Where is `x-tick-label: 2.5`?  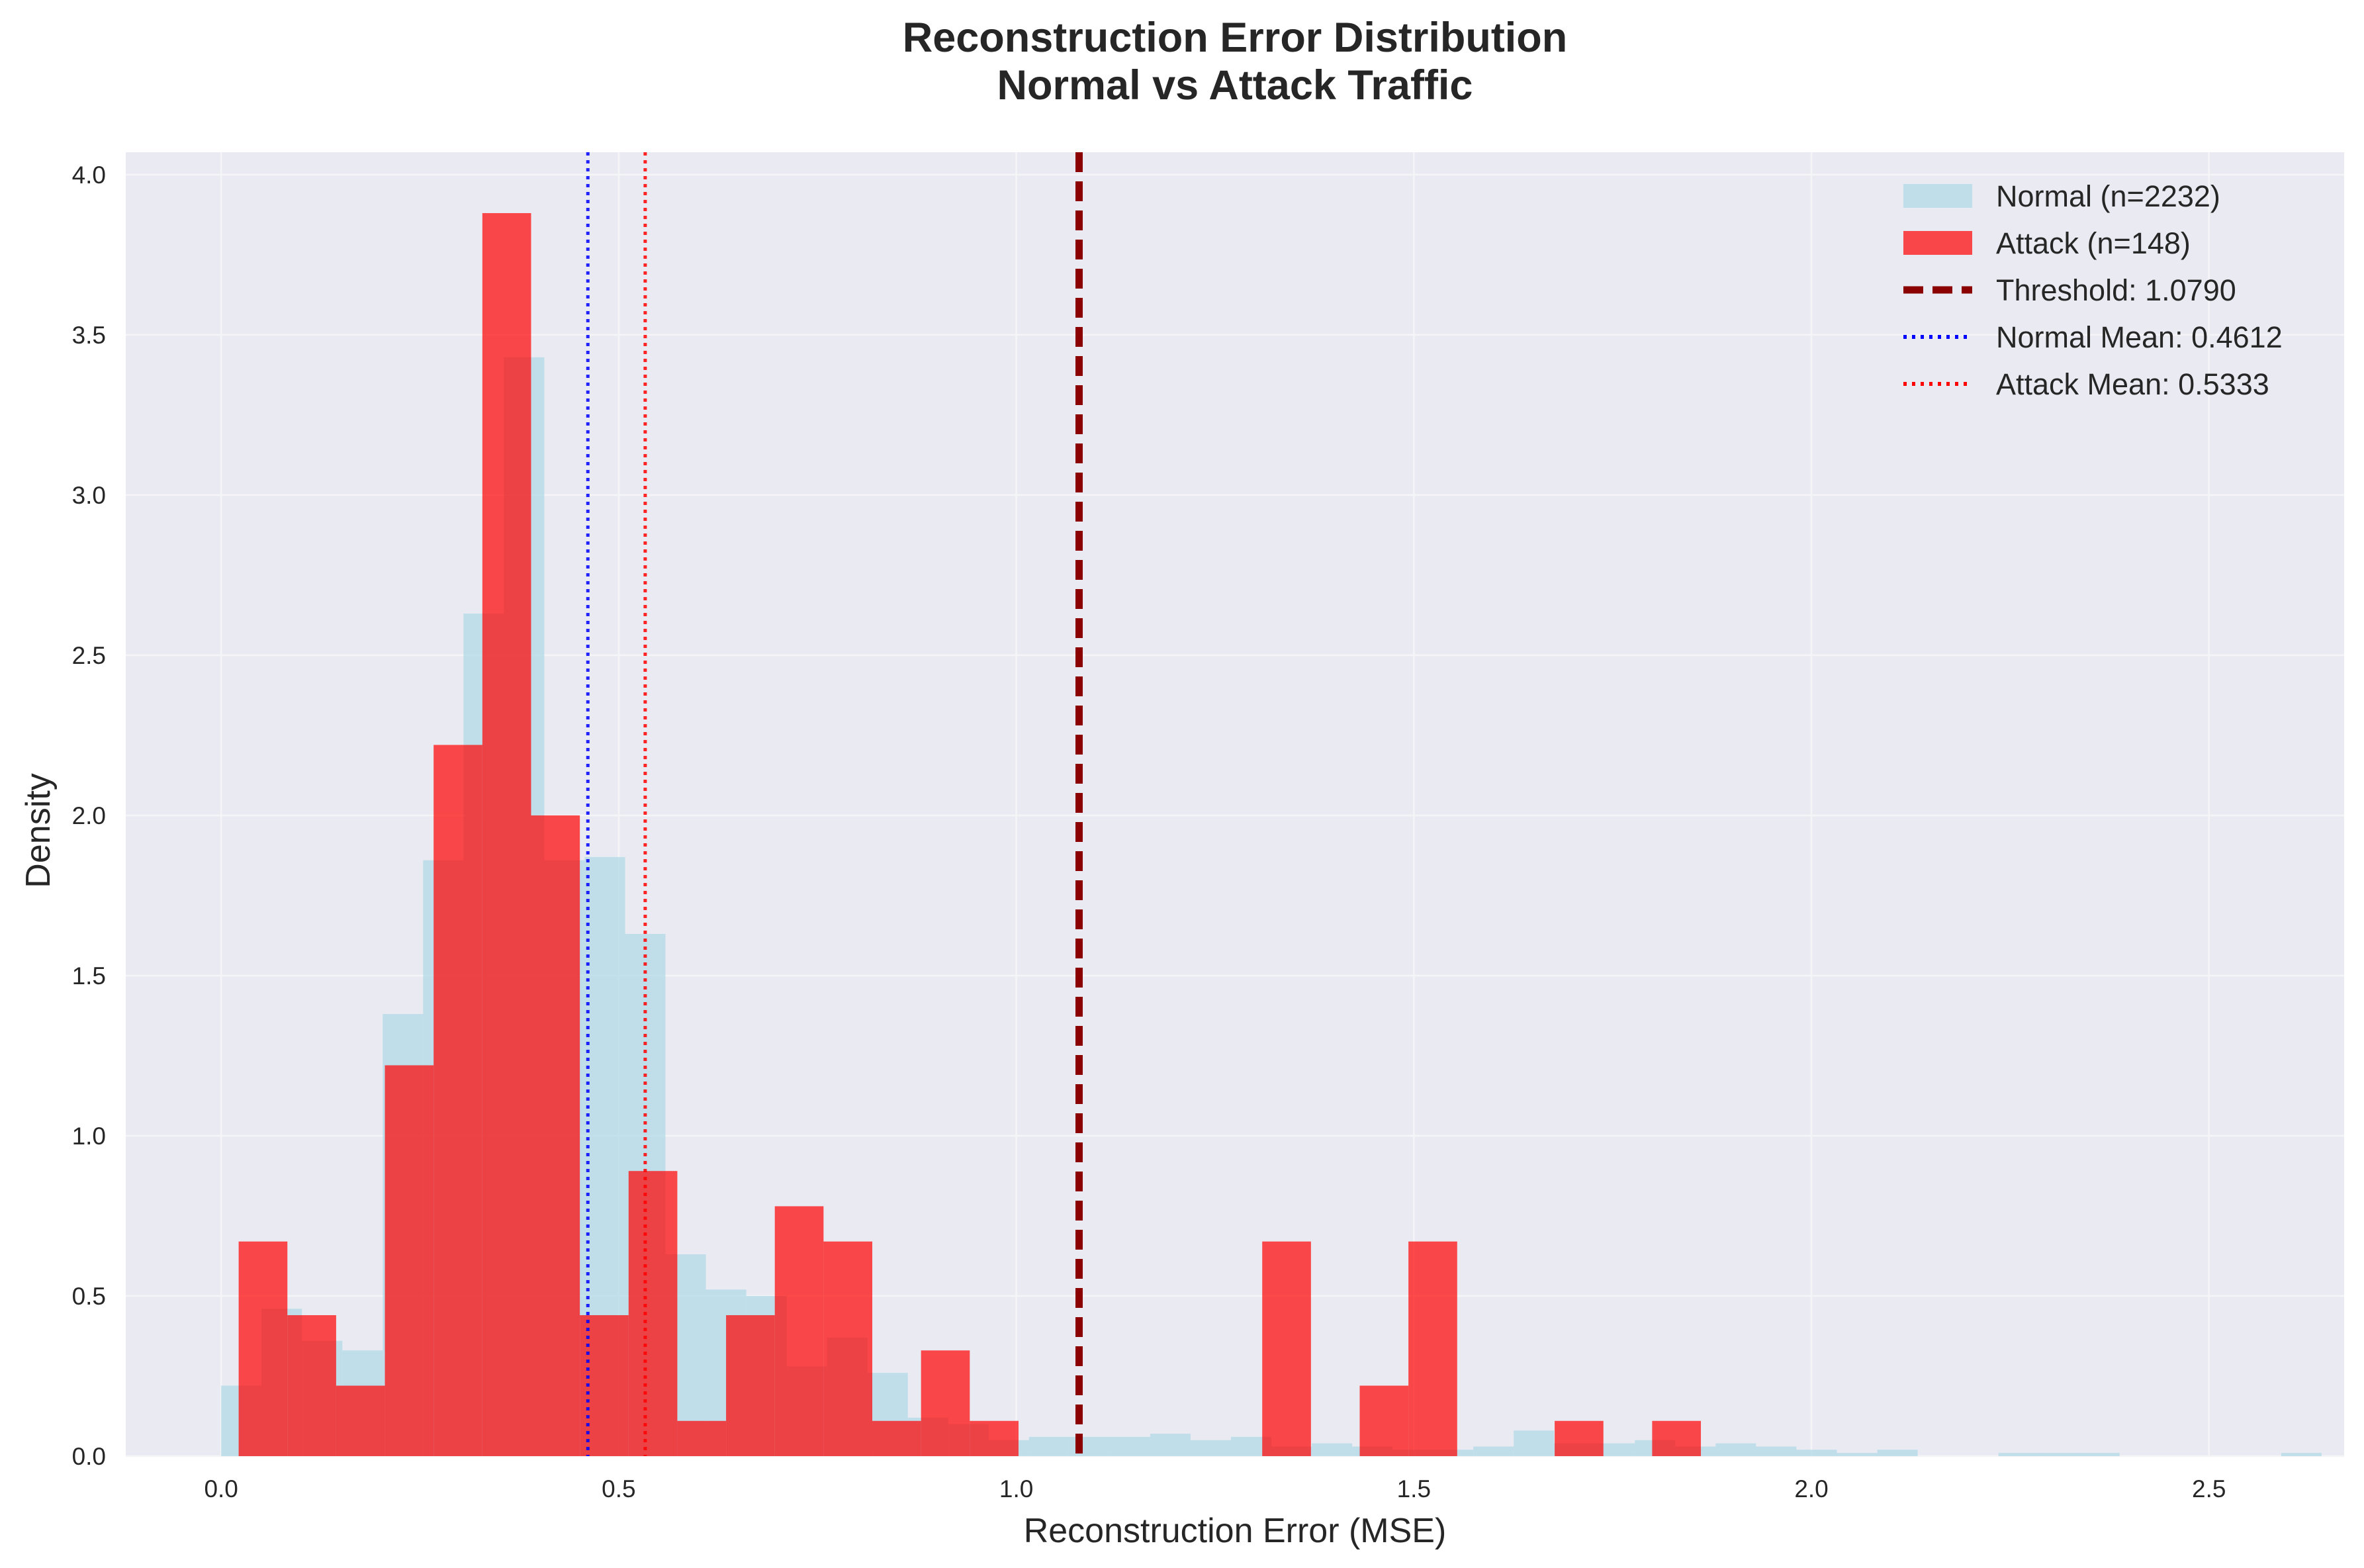
x-tick-label: 2.5 is located at coordinates (2209, 1488).